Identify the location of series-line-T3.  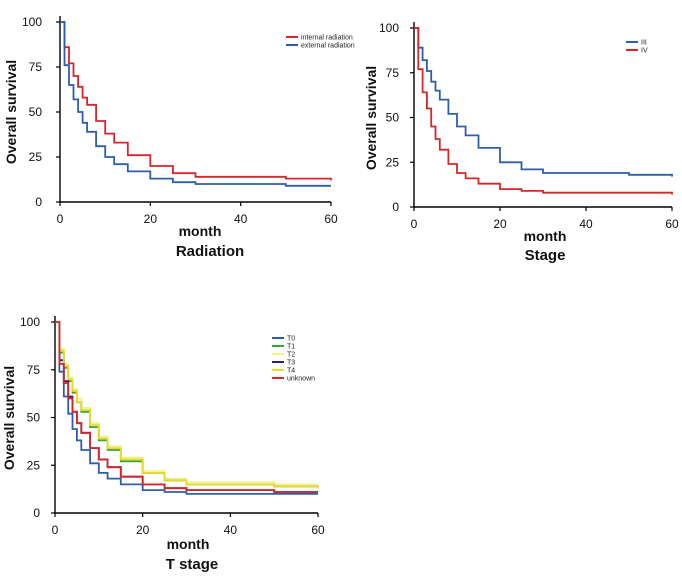
(186, 407).